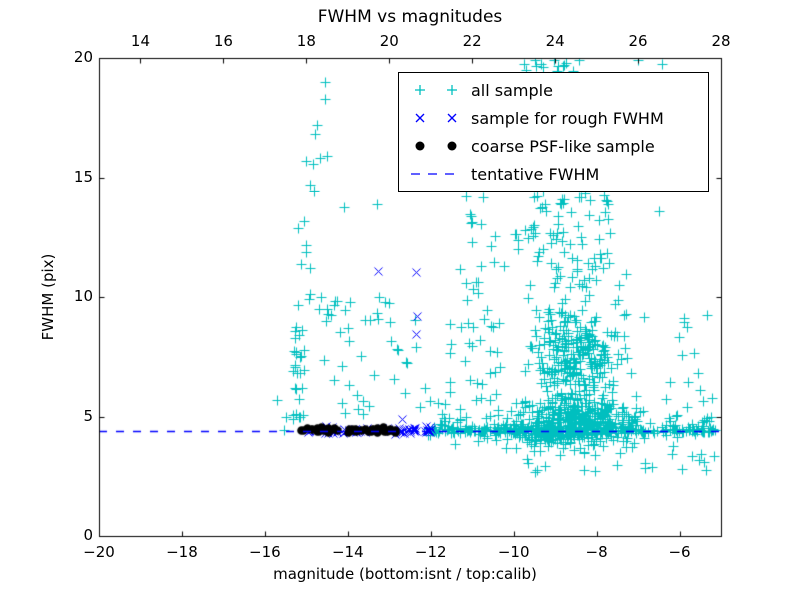  Describe the element at coordinates (436, 146) in the screenshot. I see `legend-marker-circle-icon` at that location.